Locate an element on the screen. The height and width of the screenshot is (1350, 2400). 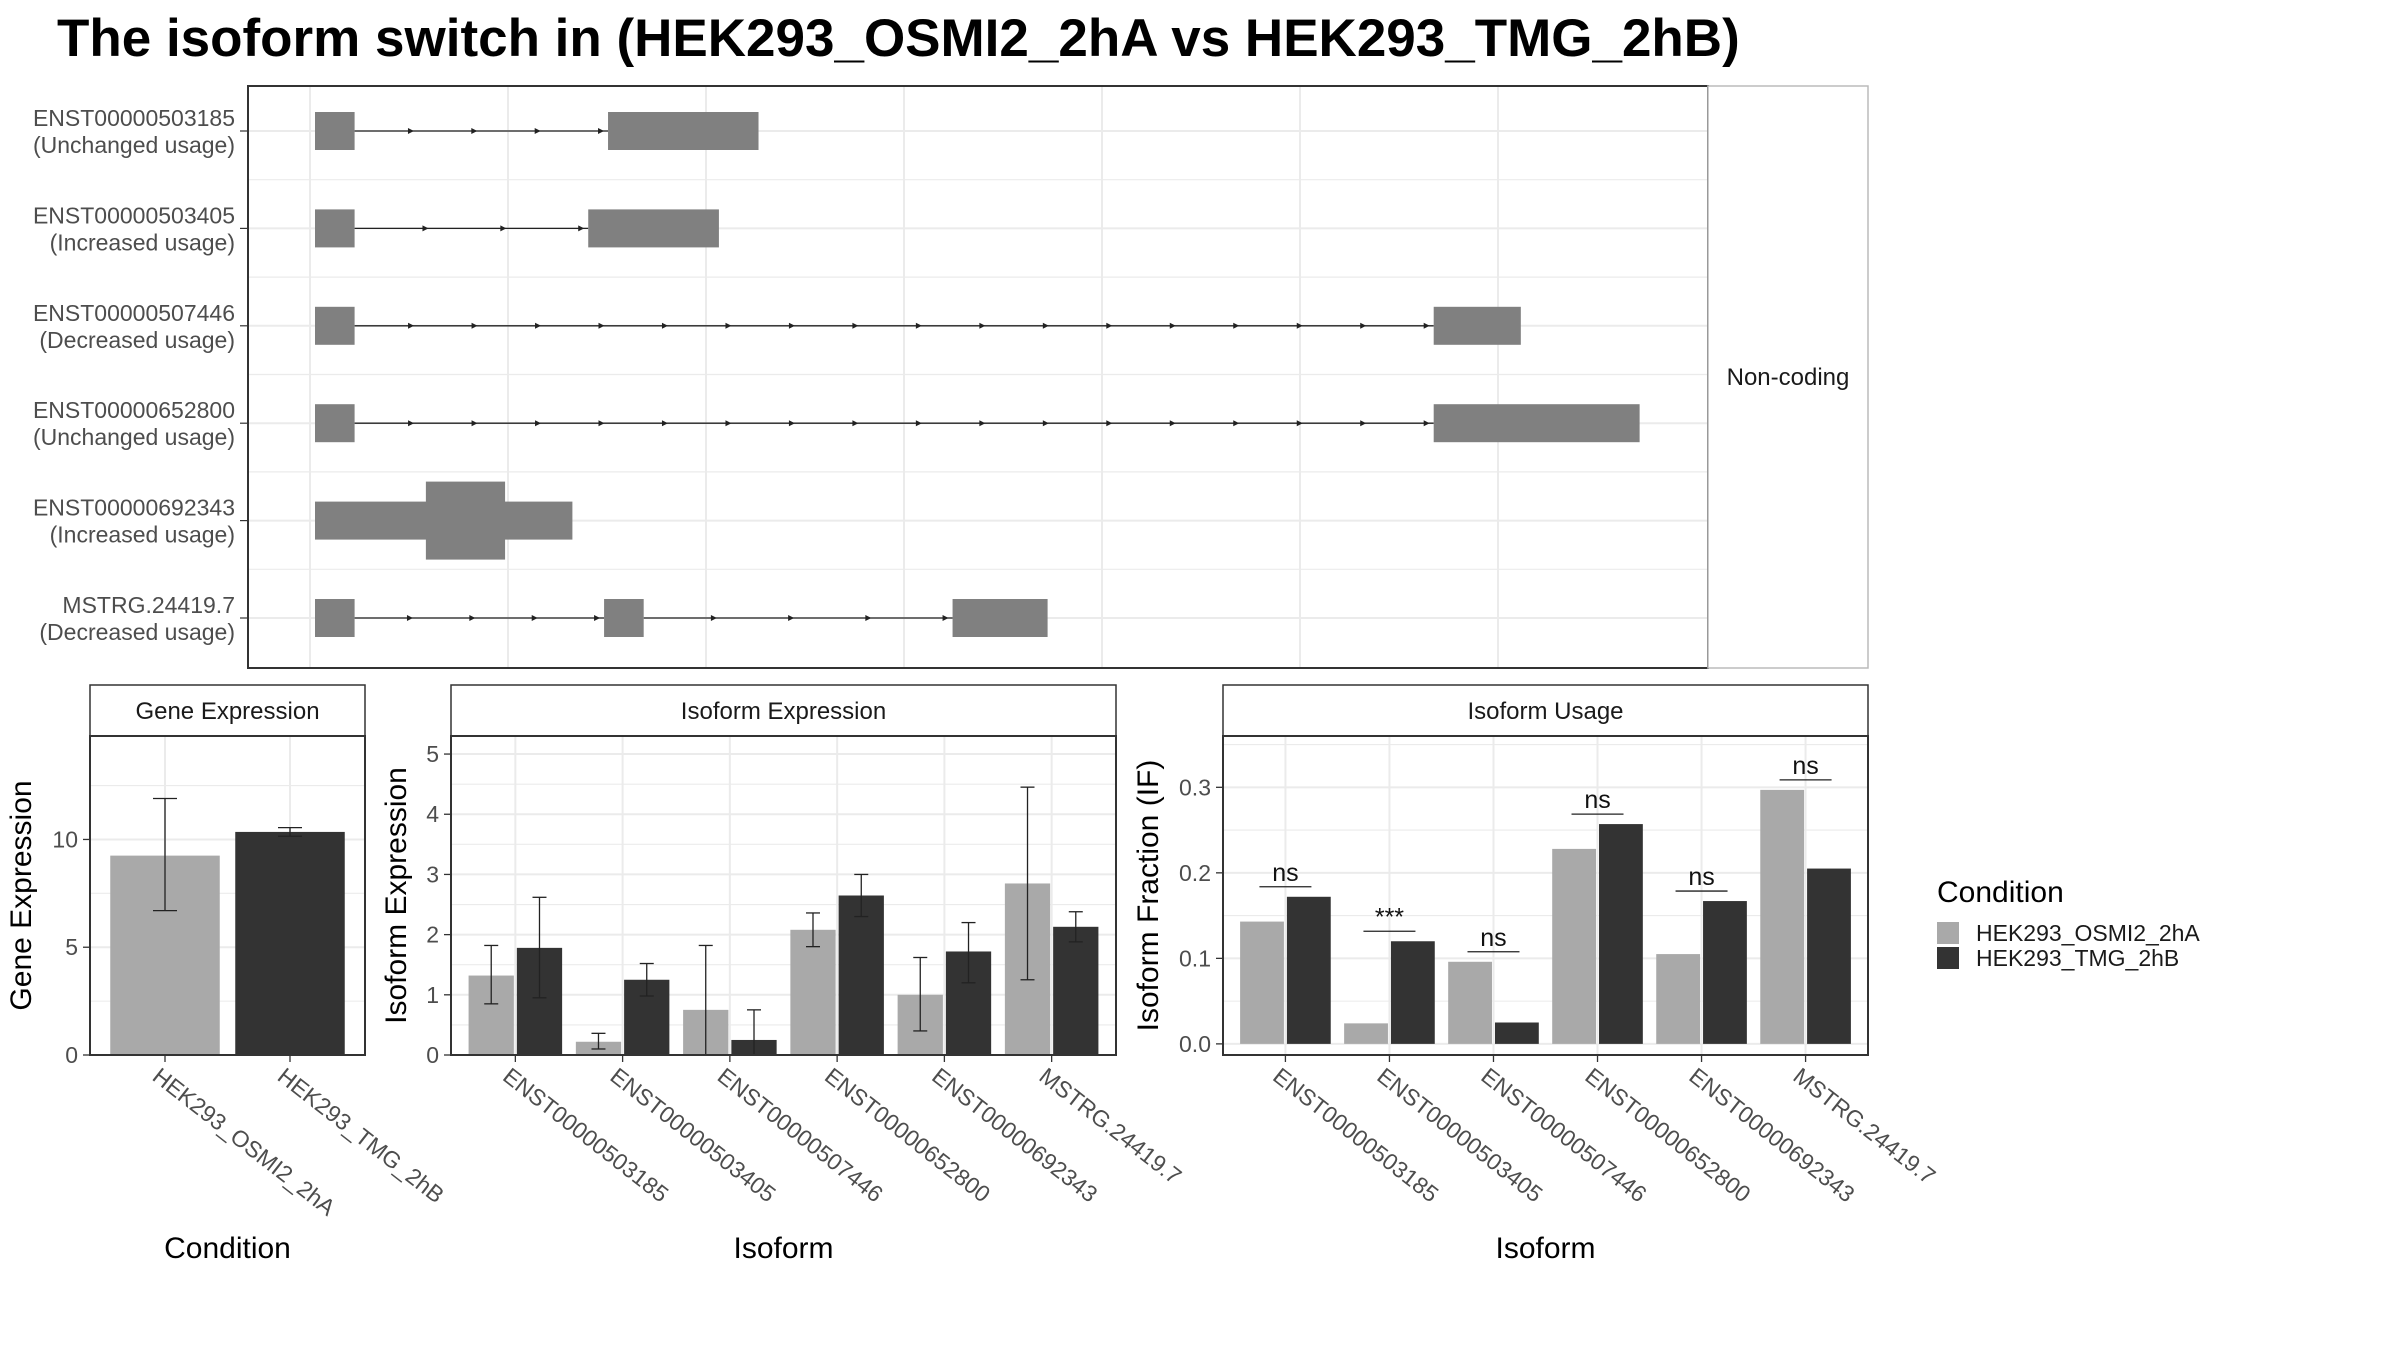
coding-exon is located at coordinates (465, 520).